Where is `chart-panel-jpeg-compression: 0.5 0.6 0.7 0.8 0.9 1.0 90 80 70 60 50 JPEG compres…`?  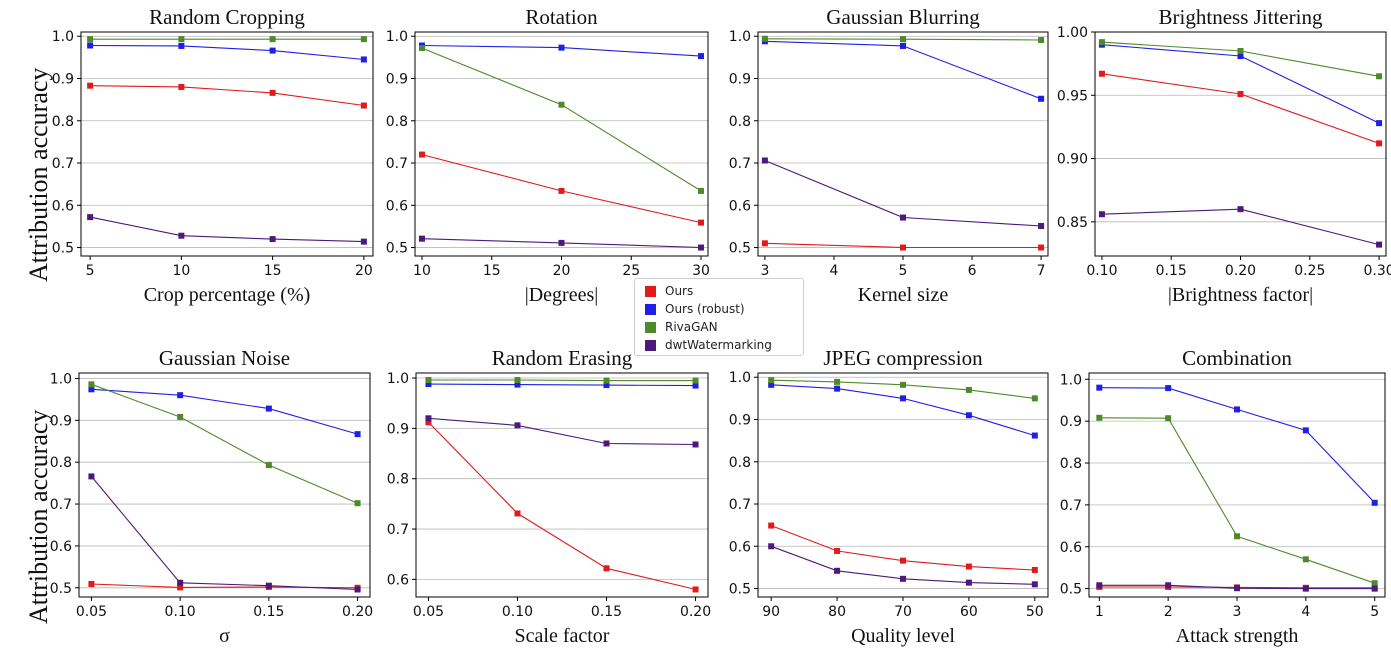 chart-panel-jpeg-compression: 0.5 0.6 0.7 0.8 0.9 1.0 90 80 70 60 50 JPEG compres… is located at coordinates (889, 496).